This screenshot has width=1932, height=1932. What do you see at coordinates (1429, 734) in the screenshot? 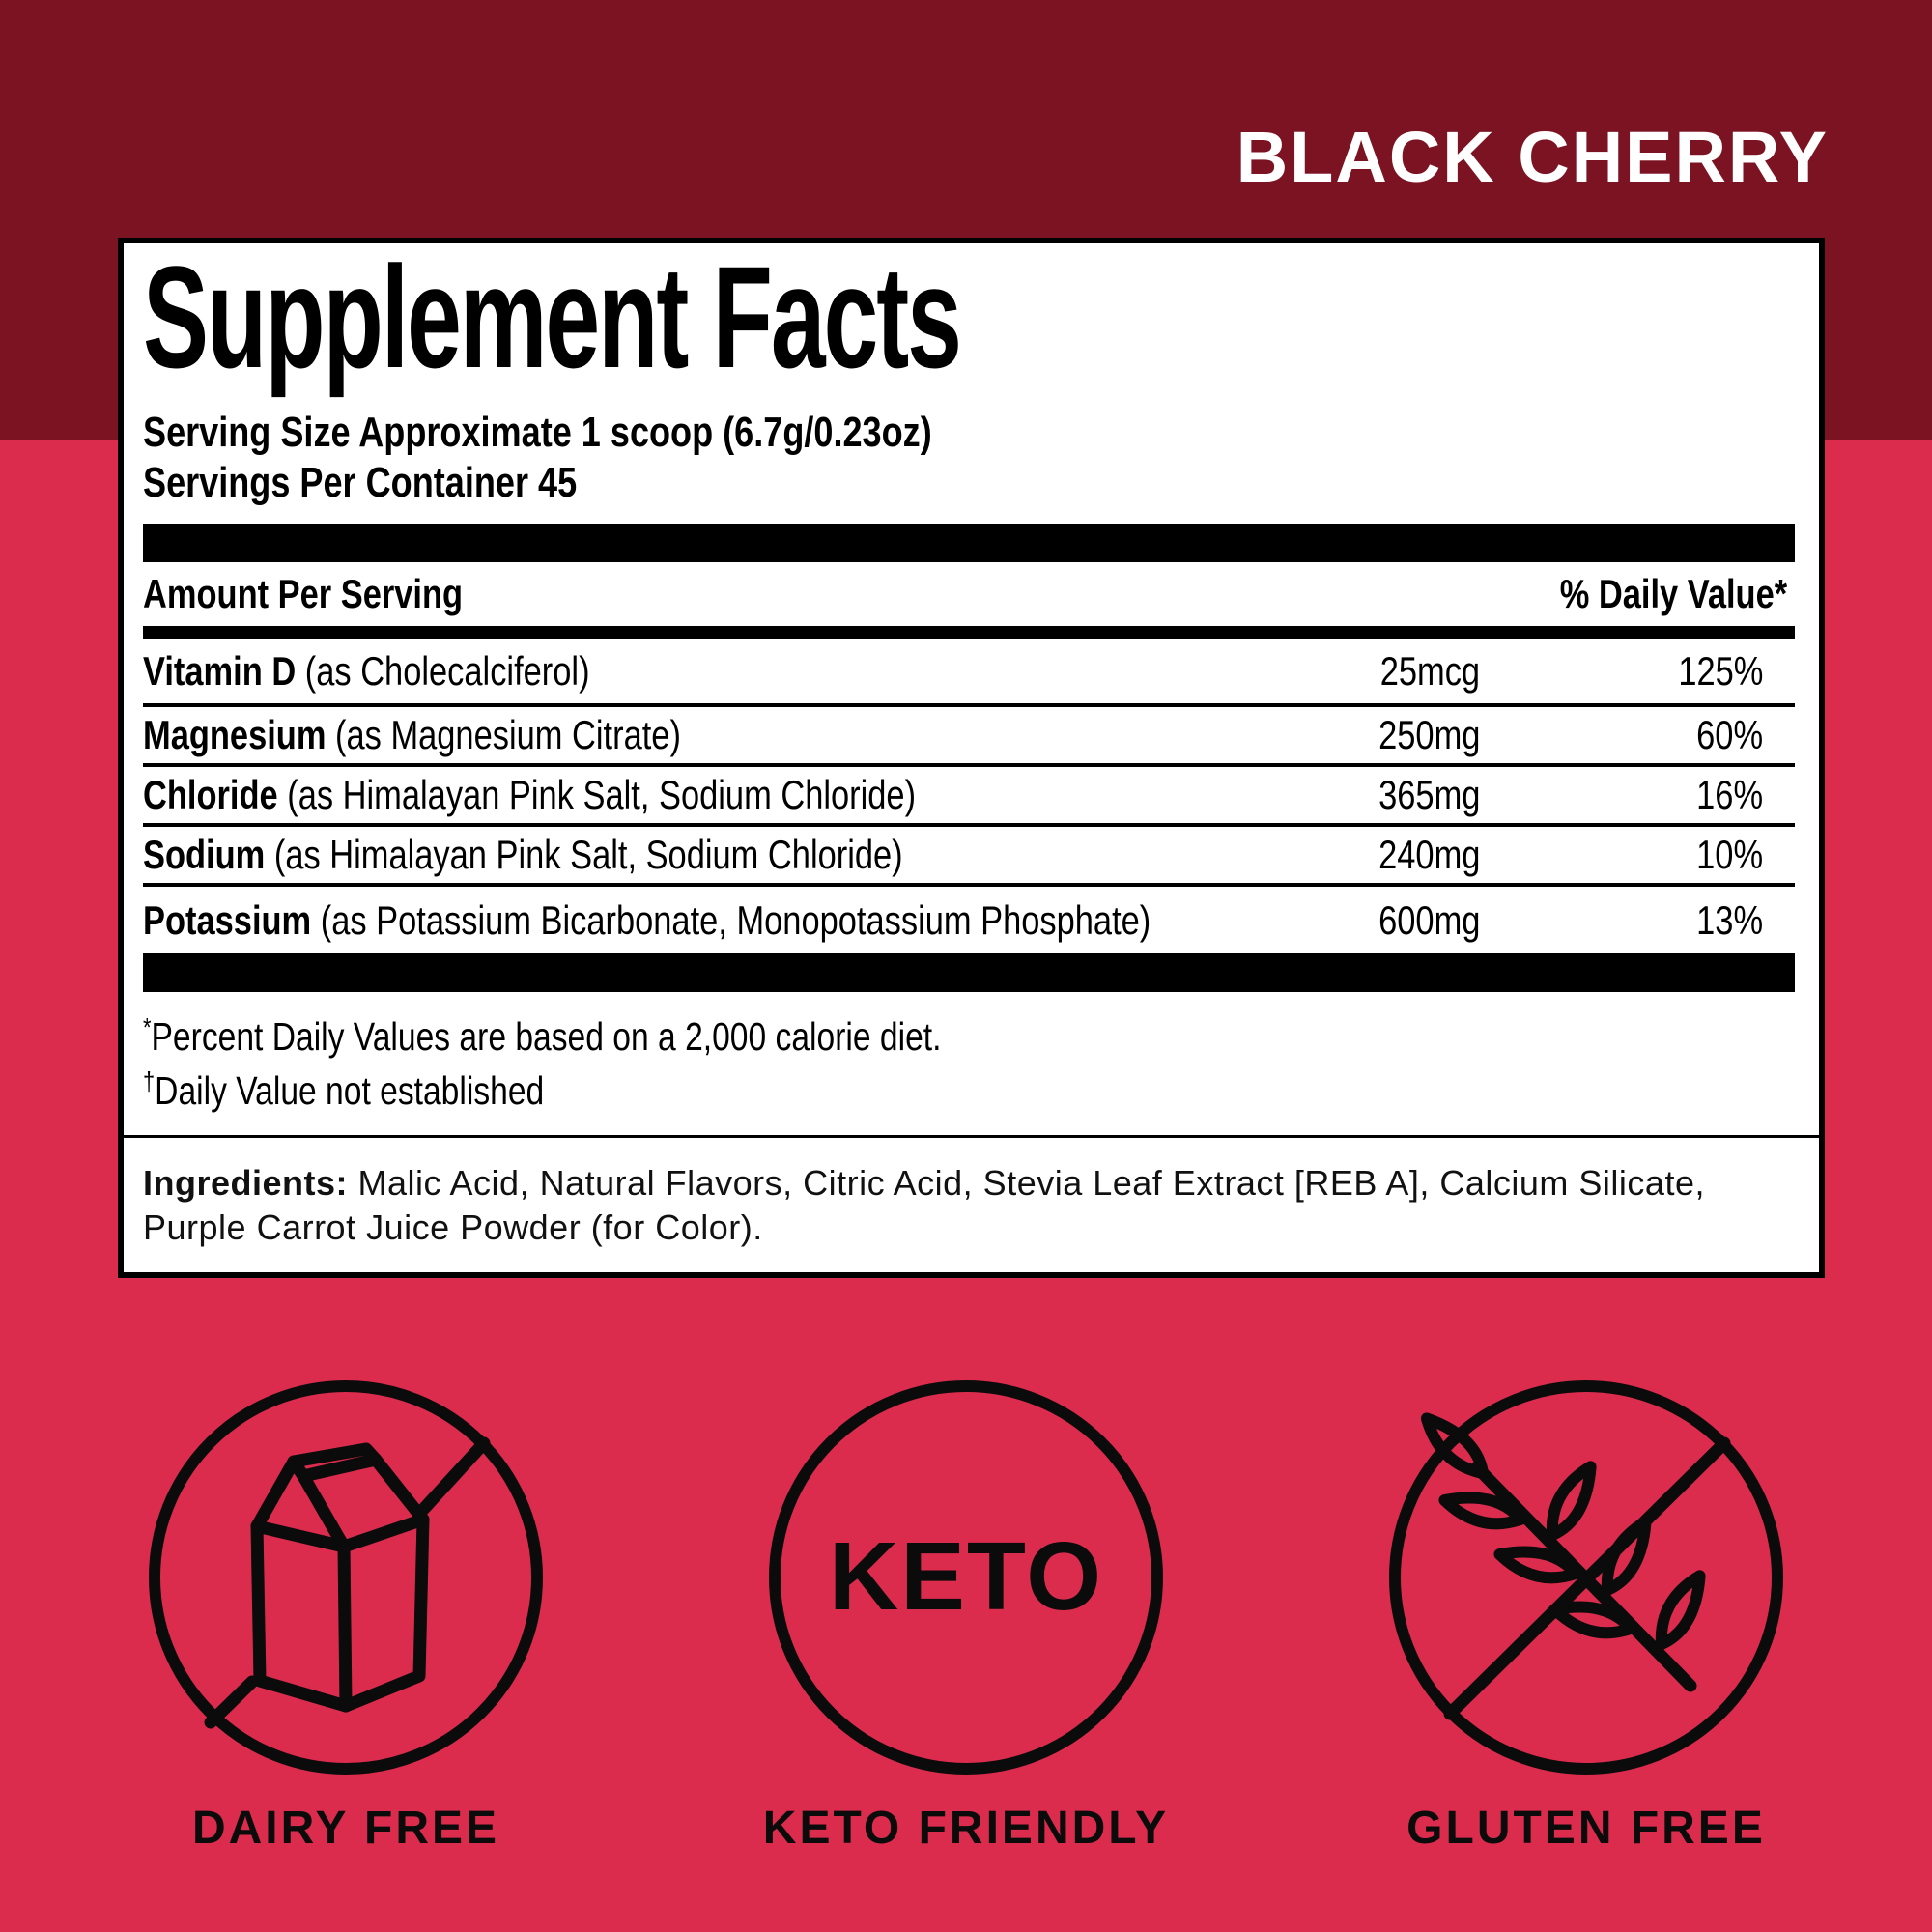
I see `nutrient-amount-cell: 250mg` at bounding box center [1429, 734].